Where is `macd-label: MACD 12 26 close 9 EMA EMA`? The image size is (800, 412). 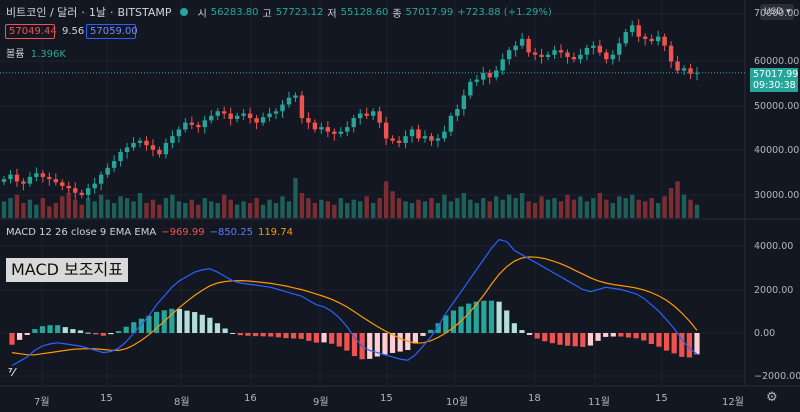 macd-label: MACD 12 26 close 9 EMA EMA is located at coordinates (81, 232).